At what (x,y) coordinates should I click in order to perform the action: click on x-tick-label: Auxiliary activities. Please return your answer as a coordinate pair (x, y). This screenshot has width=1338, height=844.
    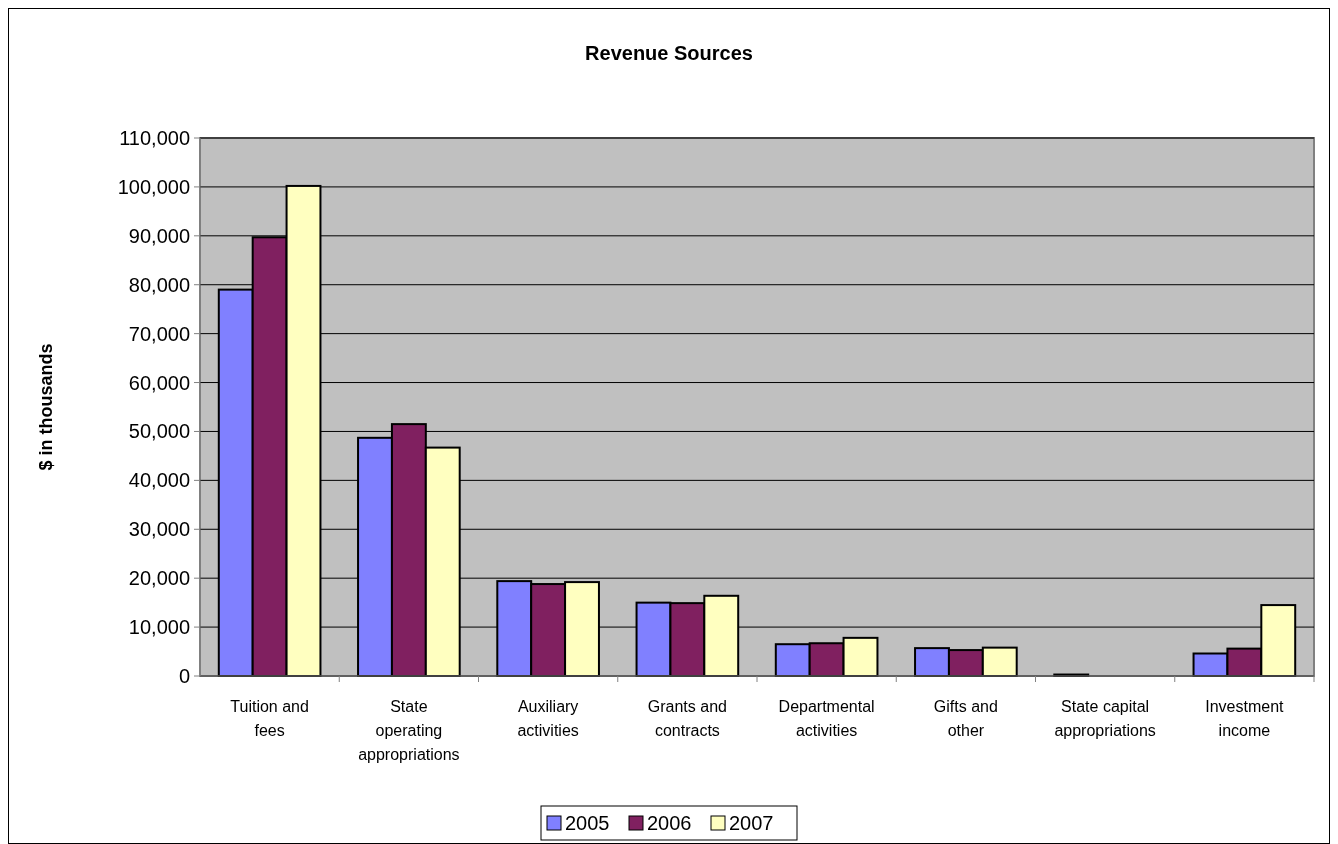
    Looking at the image, I should click on (548, 718).